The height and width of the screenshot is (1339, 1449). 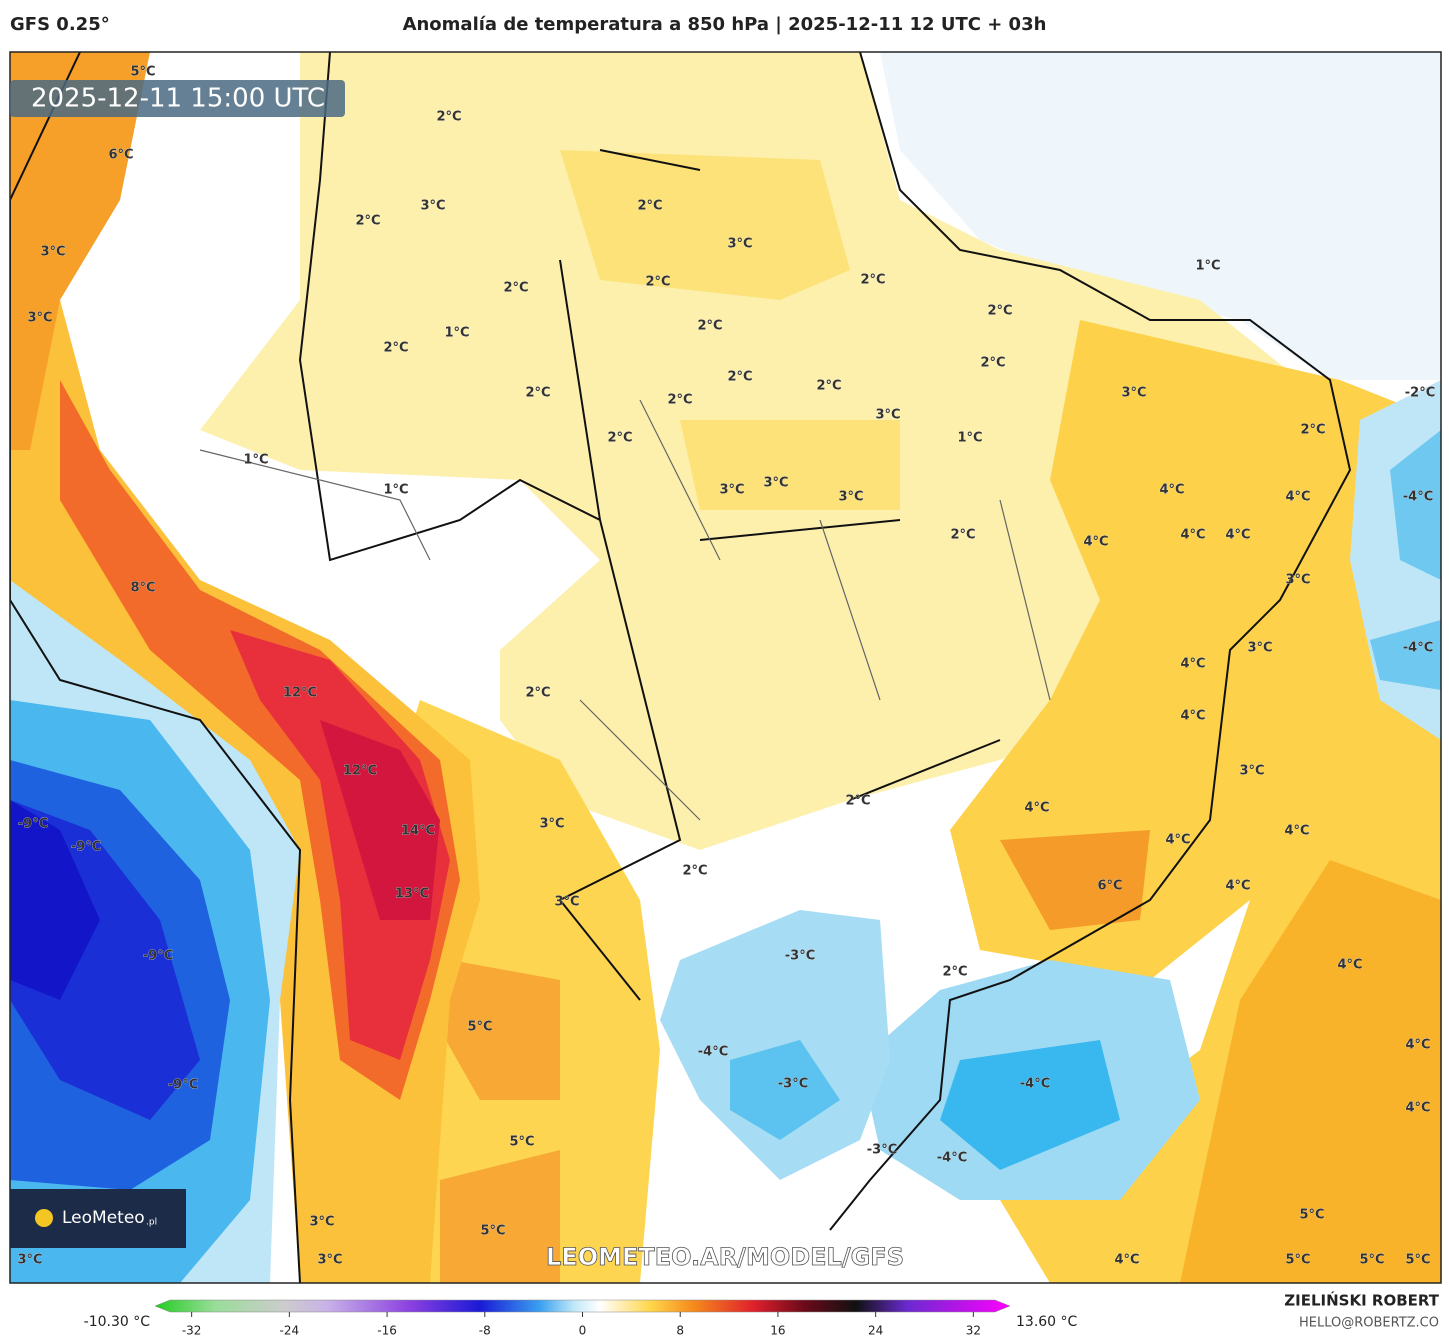 I want to click on colorbar-min: -10.30 °C, so click(x=117, y=1322).